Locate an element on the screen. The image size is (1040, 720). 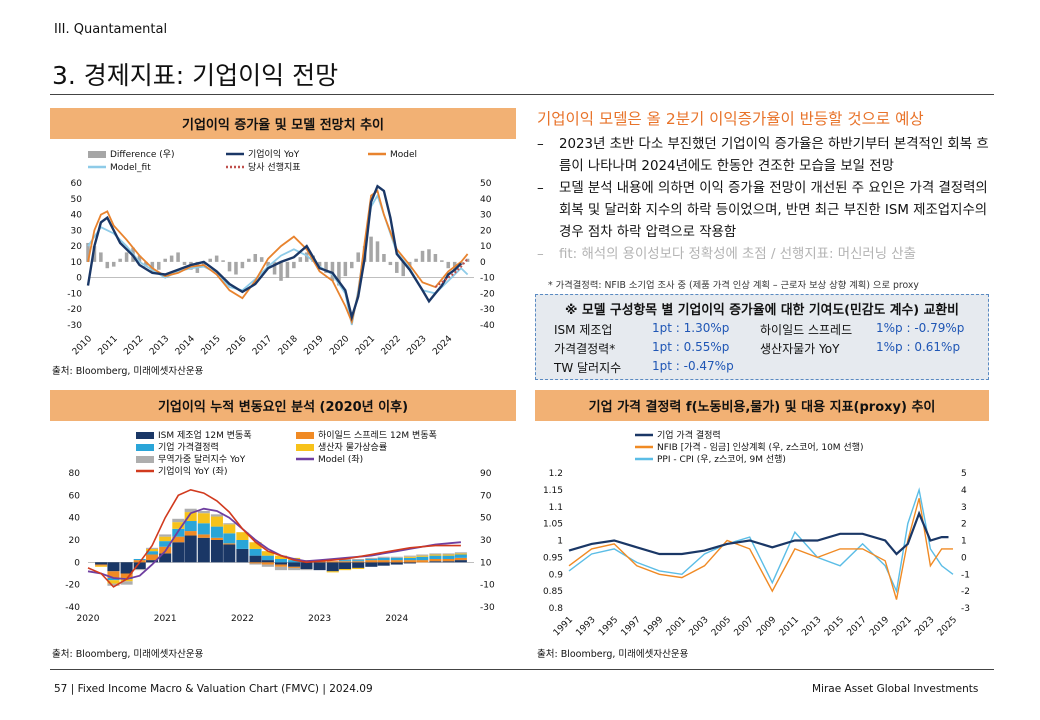
legend-hy-swatch is located at coordinates (305, 435).